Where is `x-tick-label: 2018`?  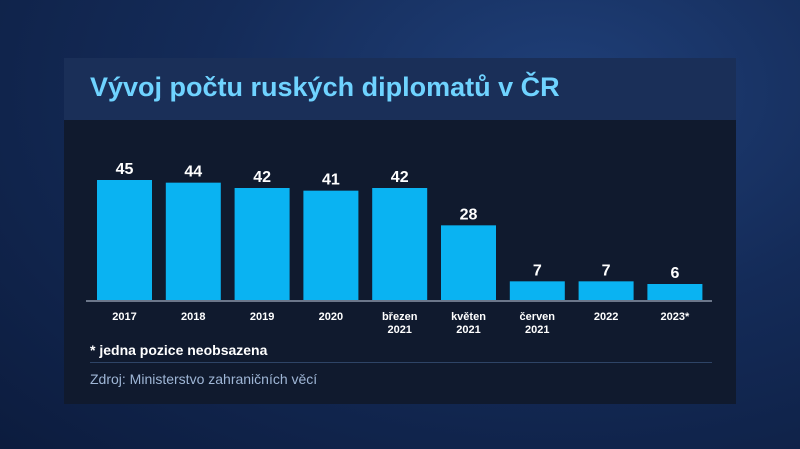 x-tick-label: 2018 is located at coordinates (193, 317).